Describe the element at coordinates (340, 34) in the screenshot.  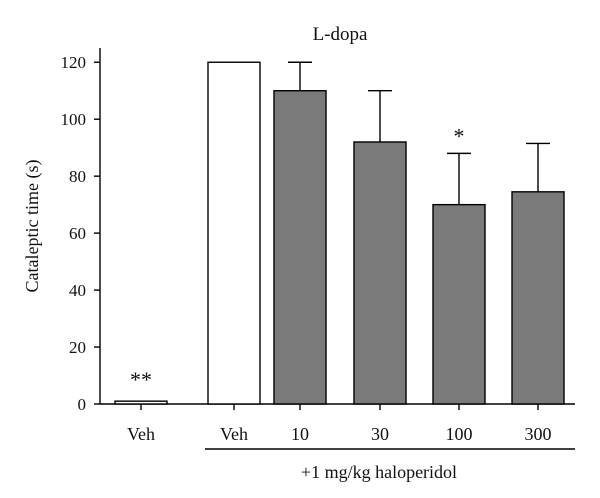
I see `chart-title: L-dopa` at that location.